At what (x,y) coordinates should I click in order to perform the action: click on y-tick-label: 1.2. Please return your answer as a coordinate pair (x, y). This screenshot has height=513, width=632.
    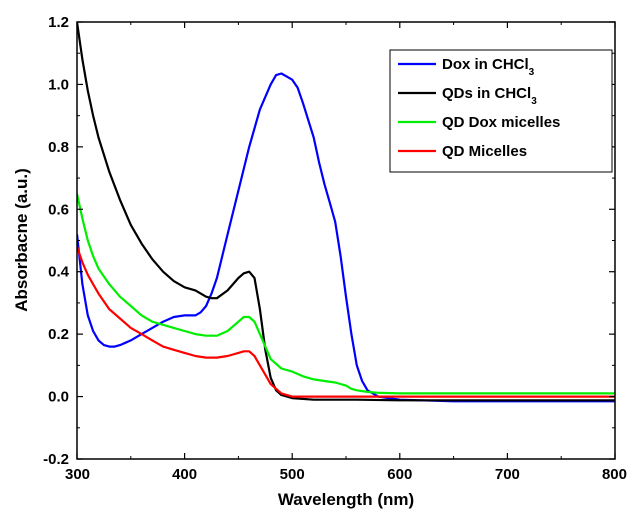
    Looking at the image, I should click on (58, 22).